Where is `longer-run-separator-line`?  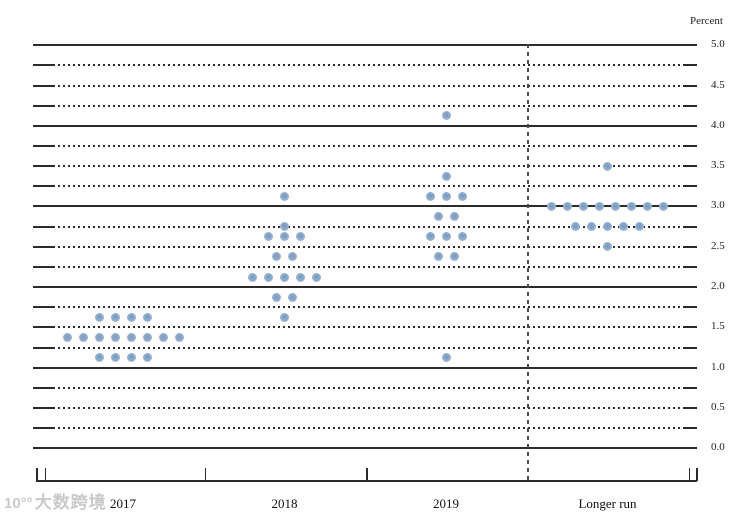 longer-run-separator-line is located at coordinates (527, 262).